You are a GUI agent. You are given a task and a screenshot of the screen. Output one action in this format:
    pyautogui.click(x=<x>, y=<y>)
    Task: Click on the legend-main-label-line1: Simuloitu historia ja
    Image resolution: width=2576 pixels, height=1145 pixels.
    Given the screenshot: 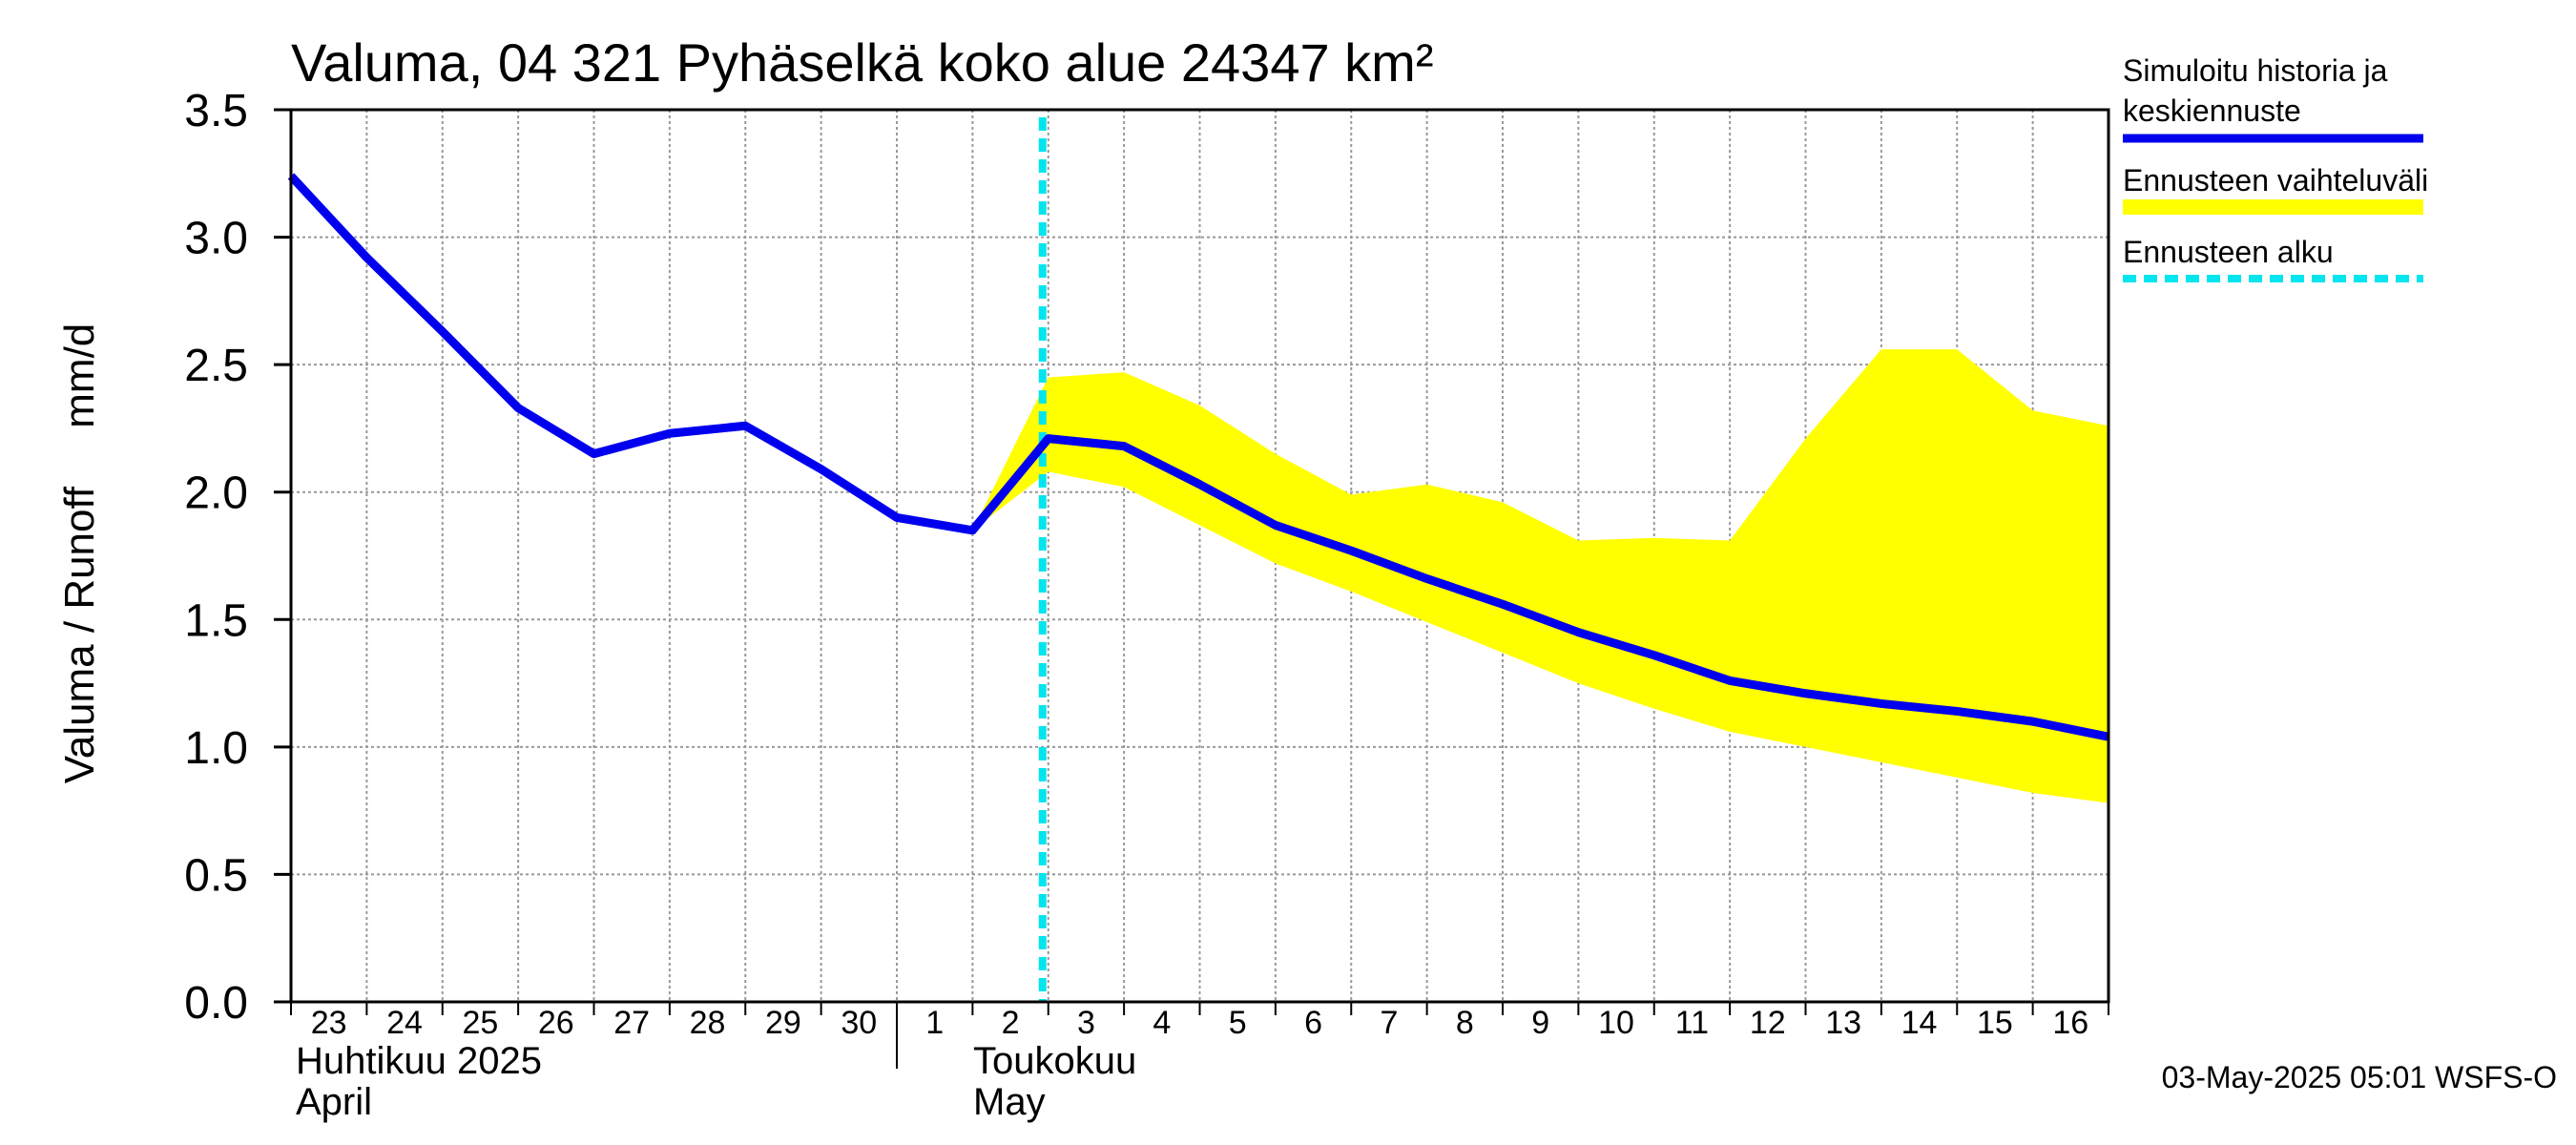 What is the action you would take?
    pyautogui.click(x=2255, y=70)
    